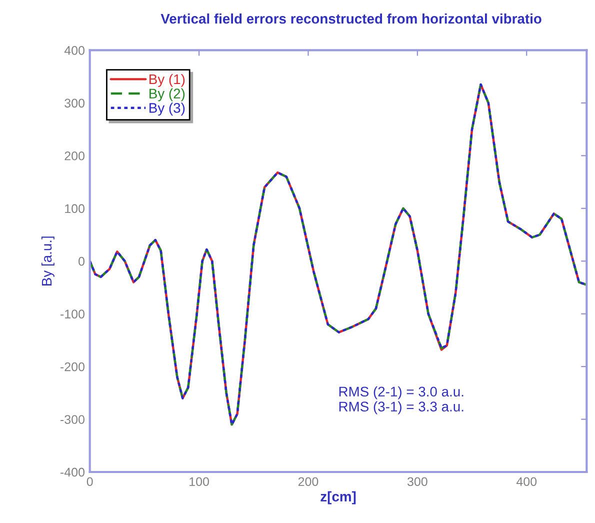 The image size is (595, 523). What do you see at coordinates (72, 472) in the screenshot?
I see `y-tick-label: -400` at bounding box center [72, 472].